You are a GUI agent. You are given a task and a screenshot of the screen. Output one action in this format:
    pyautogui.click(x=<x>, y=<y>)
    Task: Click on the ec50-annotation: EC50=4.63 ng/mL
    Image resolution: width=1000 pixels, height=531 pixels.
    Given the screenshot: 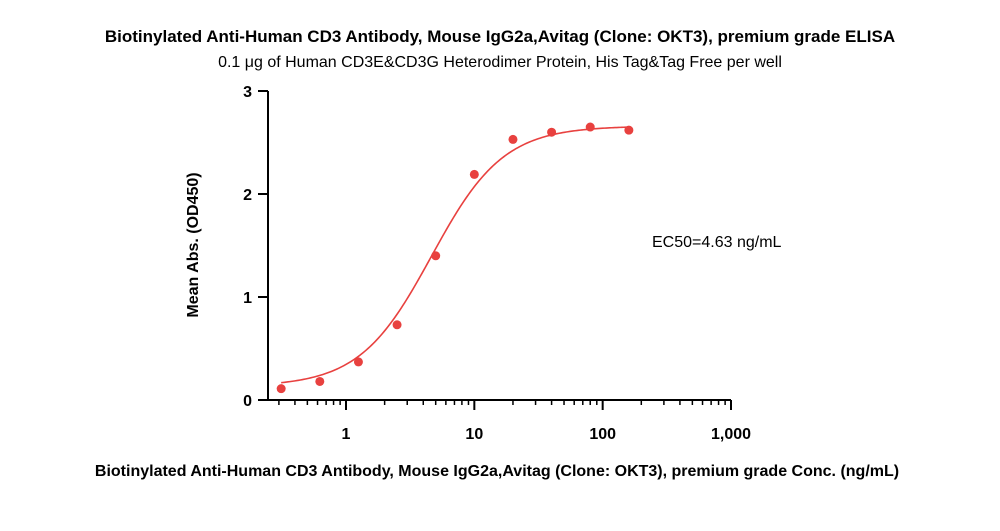 What is the action you would take?
    pyautogui.click(x=717, y=242)
    